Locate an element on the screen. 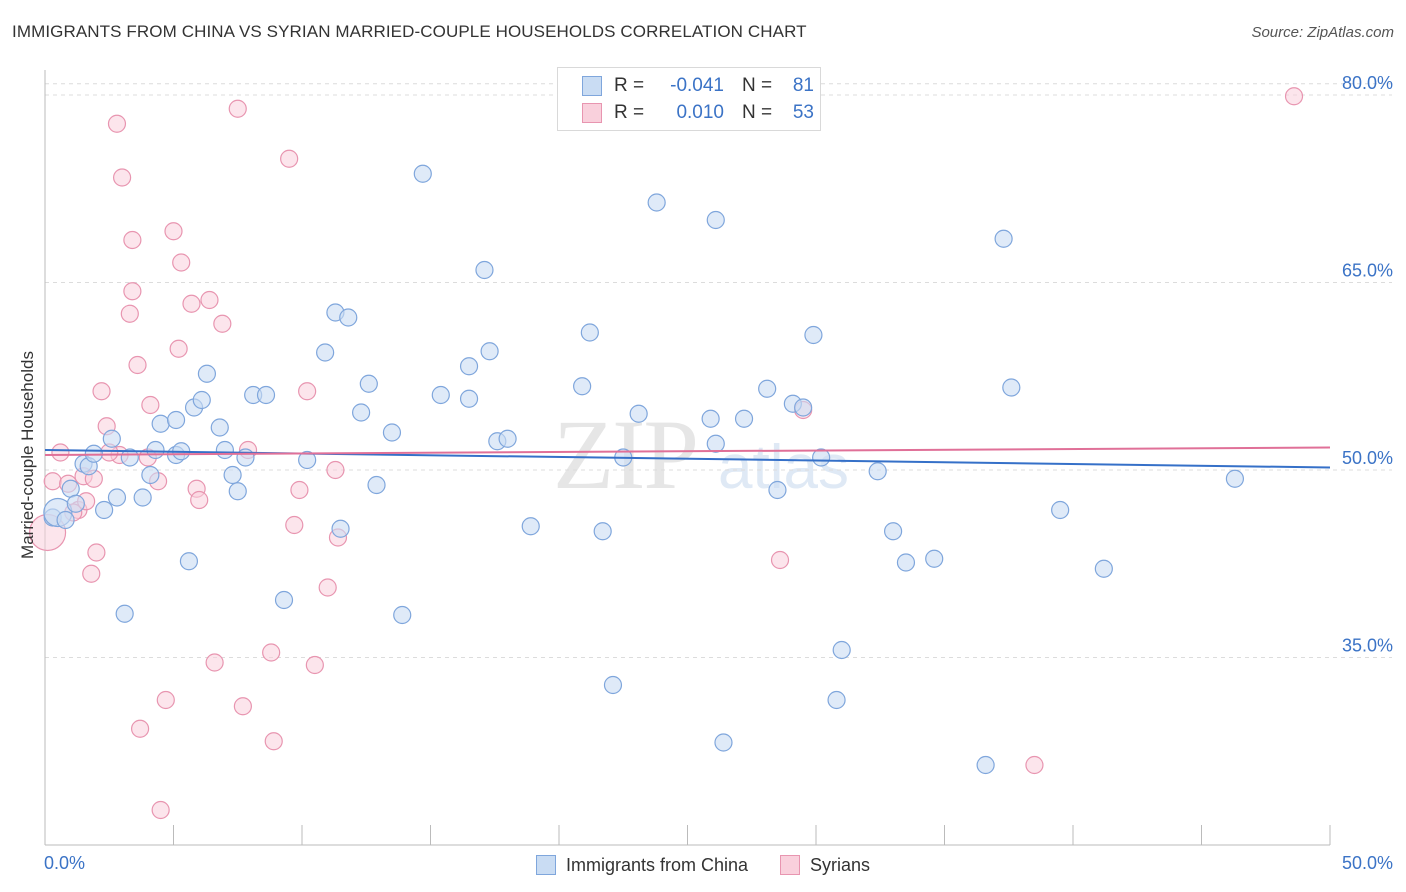  source-label: Source: ZipAtlas.com is located at coordinates (1322, 32).